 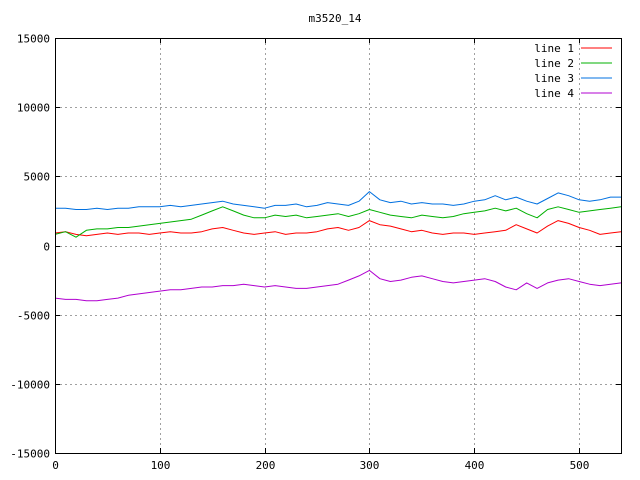 What do you see at coordinates (33, 316) in the screenshot?
I see `y-tick-label: -5000` at bounding box center [33, 316].